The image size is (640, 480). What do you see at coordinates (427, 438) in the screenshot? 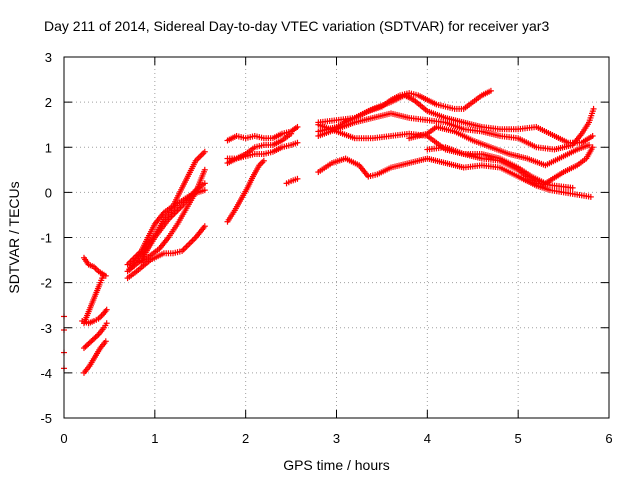
I see `x-tick-label: 4` at bounding box center [427, 438].